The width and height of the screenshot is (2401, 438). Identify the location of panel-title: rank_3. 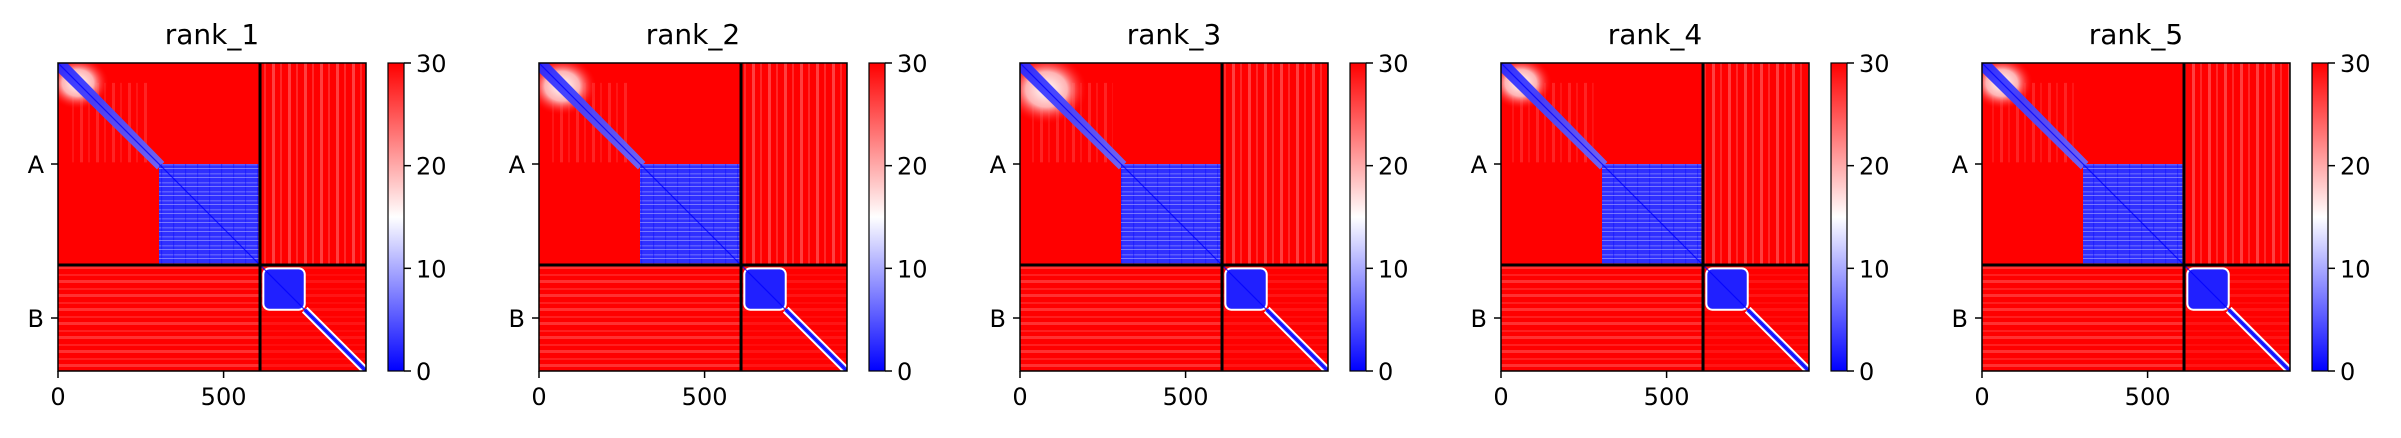
(1174, 34).